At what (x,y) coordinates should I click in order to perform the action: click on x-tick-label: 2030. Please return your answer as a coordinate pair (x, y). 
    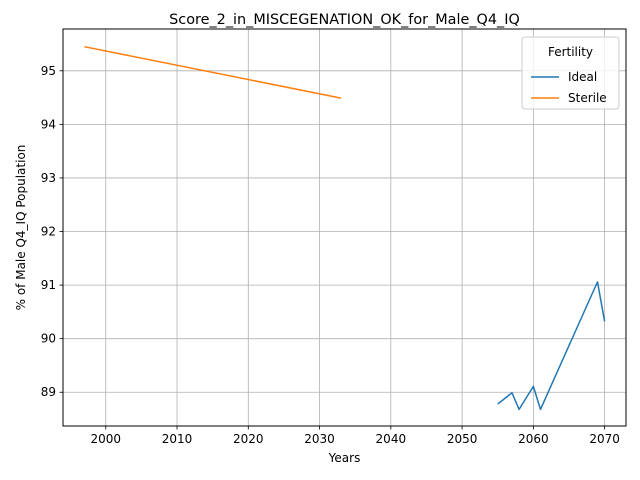
    Looking at the image, I should click on (319, 439).